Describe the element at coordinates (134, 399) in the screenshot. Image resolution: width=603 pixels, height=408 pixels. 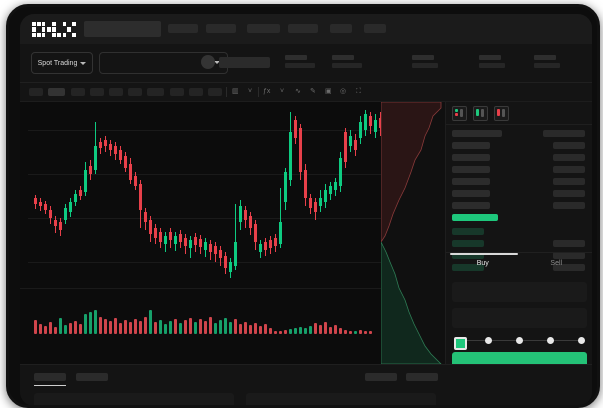
I see `orders-block-left` at that location.